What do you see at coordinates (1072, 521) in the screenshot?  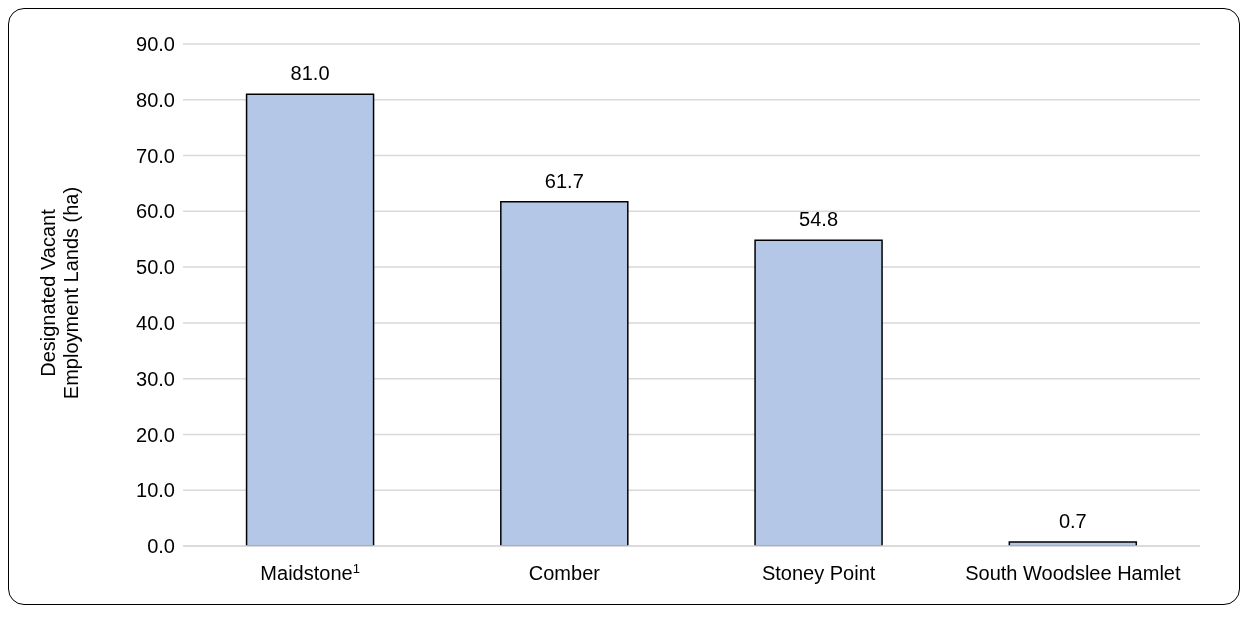 I see `data-label: 0.7` at bounding box center [1072, 521].